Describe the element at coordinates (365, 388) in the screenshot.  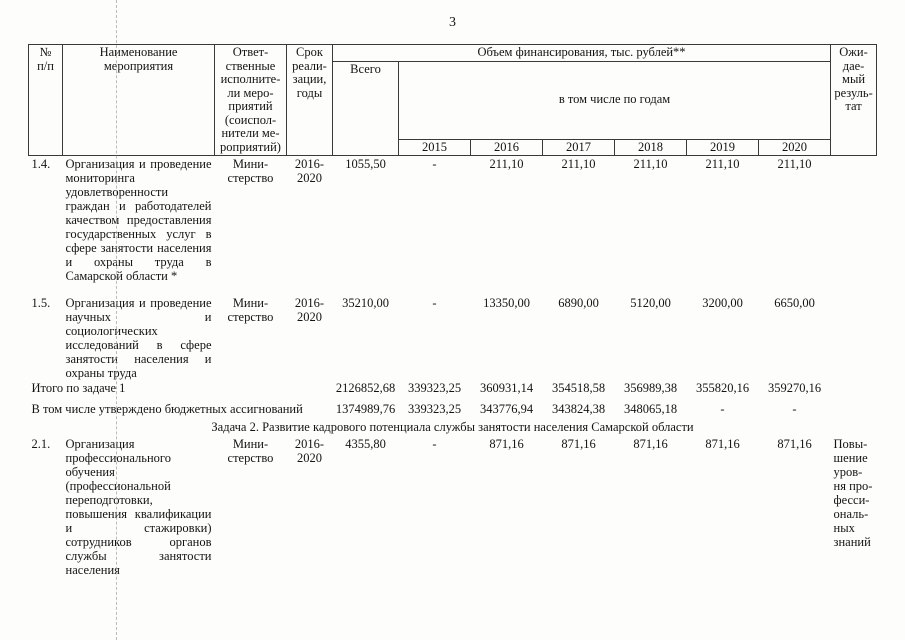
I see `total-amount: 2126852,68` at that location.